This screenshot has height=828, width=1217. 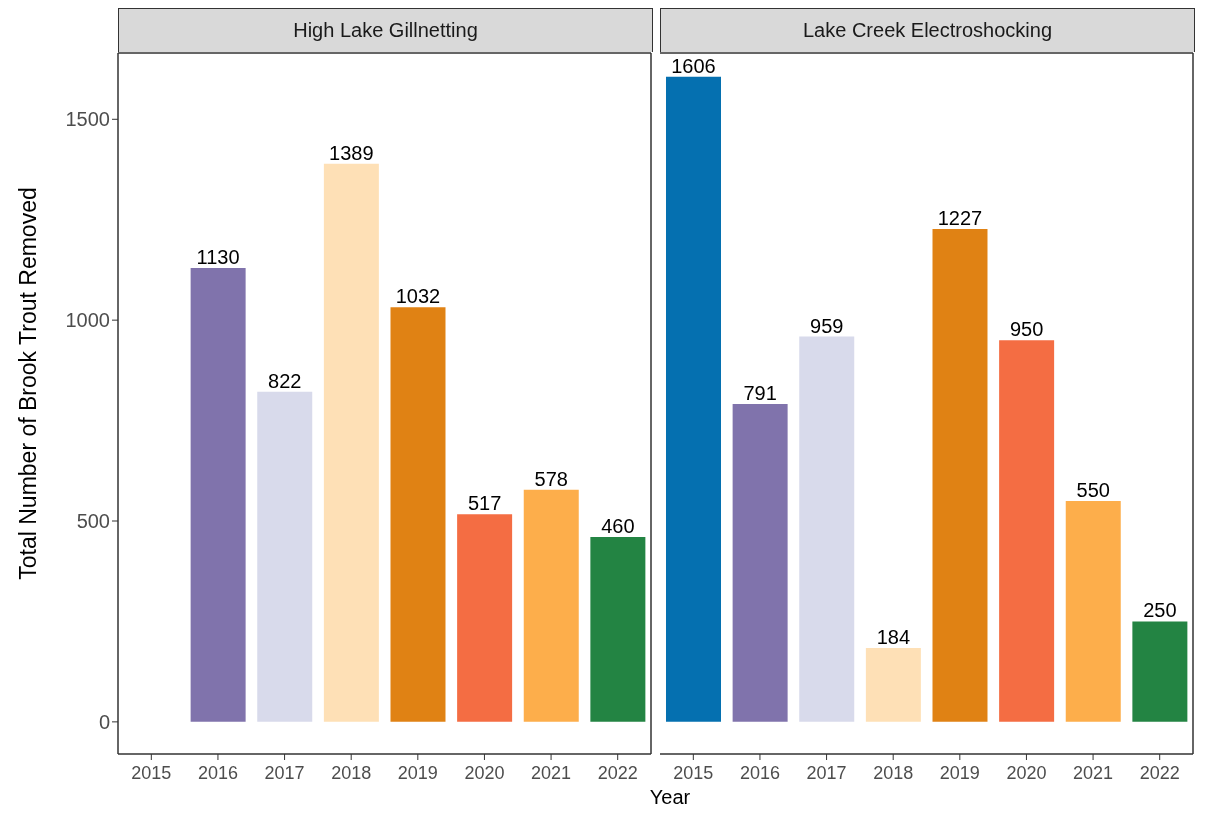 I want to click on y-axis-title: Total Number of Brook Trout Removed, so click(x=28, y=383).